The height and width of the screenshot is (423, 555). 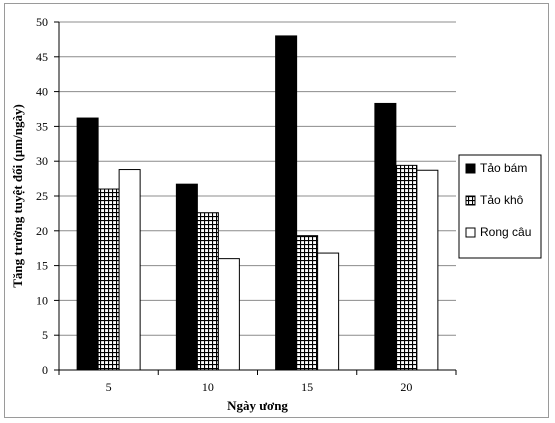 What do you see at coordinates (45, 370) in the screenshot?
I see `y-tick-label: 0` at bounding box center [45, 370].